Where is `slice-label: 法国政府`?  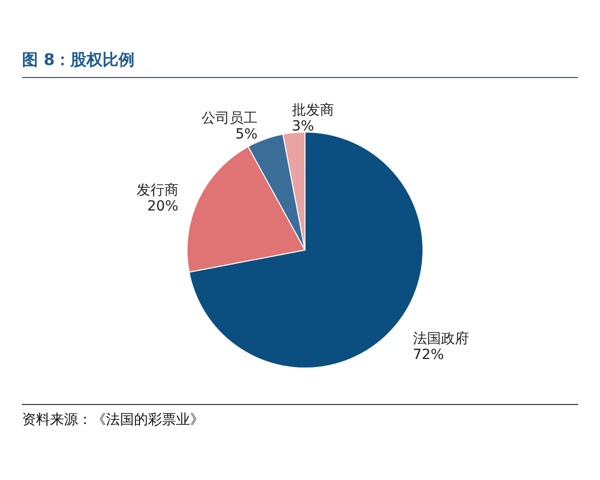 slice-label: 法国政府 is located at coordinates (440, 339).